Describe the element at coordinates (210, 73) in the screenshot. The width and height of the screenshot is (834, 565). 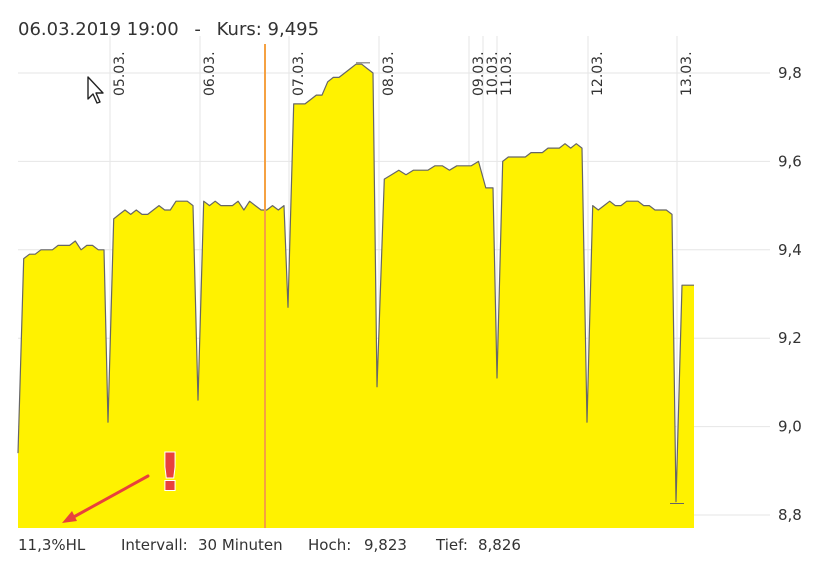
I see `x-tick-label: 06.03.` at that location.